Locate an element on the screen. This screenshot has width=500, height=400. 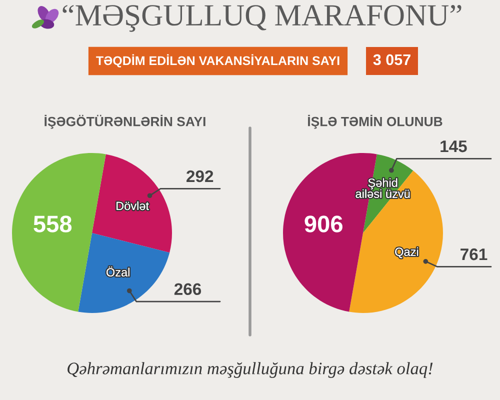
data-label: 266 is located at coordinates (188, 289).